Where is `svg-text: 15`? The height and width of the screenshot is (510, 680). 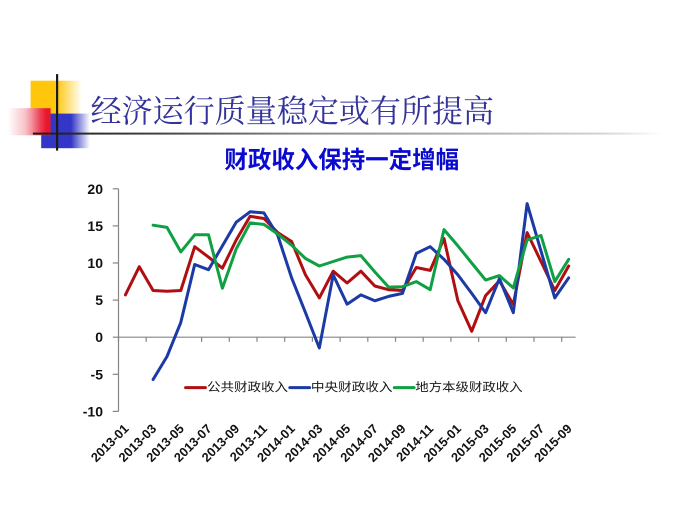 svg-text: 15 is located at coordinates (95, 226).